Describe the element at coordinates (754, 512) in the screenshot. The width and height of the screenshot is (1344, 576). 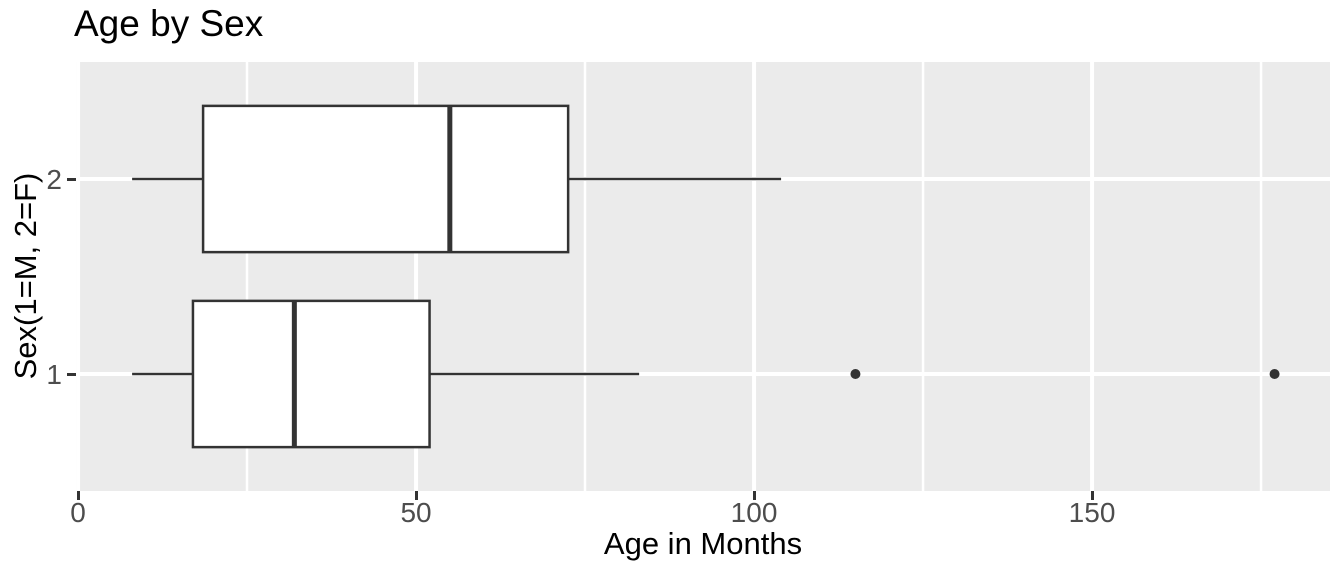
I see `x-tick-label: 100` at that location.